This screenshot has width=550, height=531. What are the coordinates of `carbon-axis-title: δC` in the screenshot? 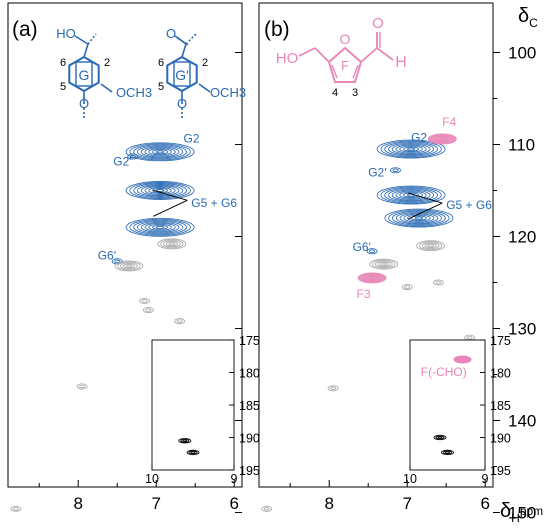 It's located at (528, 17).